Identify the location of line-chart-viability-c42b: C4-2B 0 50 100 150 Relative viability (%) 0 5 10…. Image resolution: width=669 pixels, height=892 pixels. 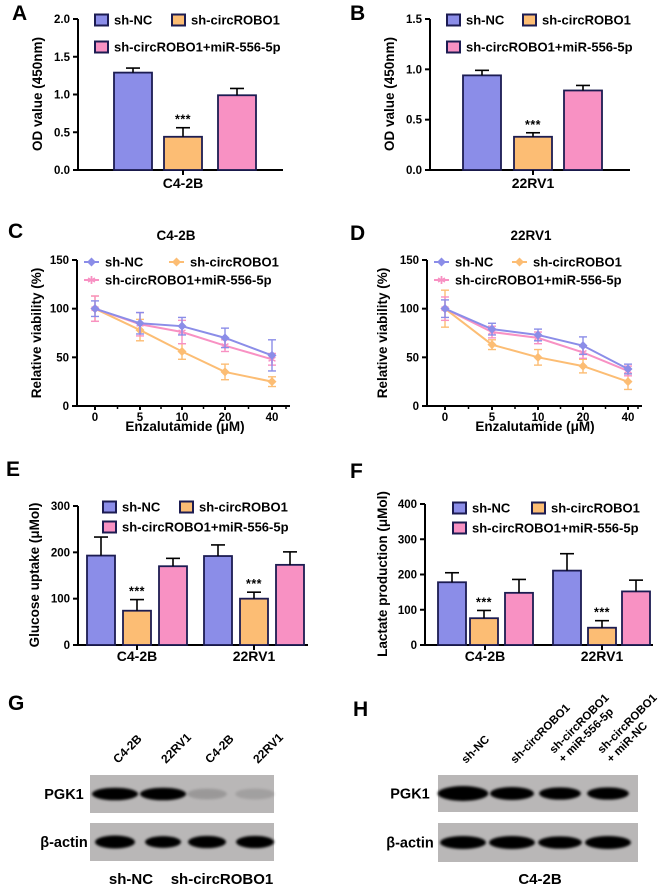
(159, 331).